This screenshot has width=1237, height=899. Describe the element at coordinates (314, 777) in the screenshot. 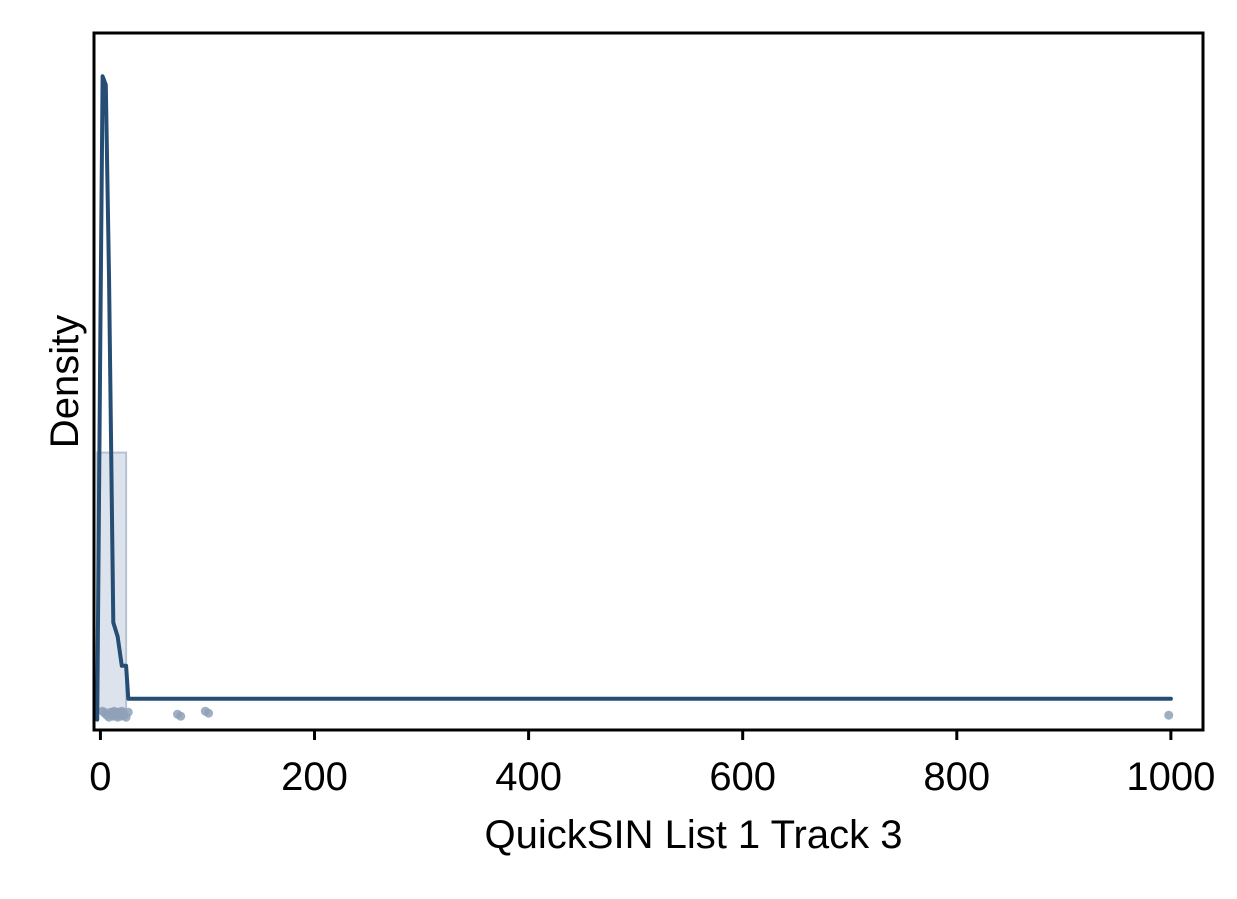

I see `x-tick-label-200: 200` at that location.